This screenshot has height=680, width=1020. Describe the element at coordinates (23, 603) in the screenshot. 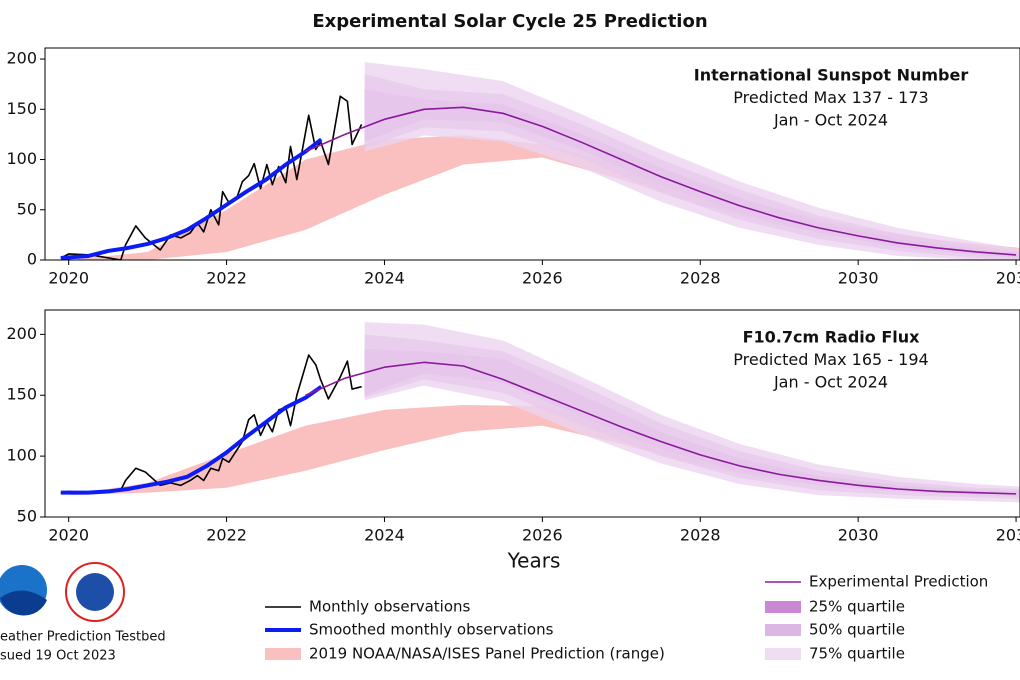

I see `noaa-logo-wave` at that location.